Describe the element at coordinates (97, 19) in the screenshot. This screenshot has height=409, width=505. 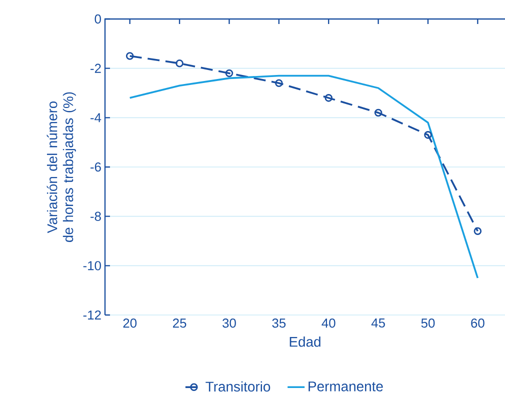
I see `y-tick-label: 0` at that location.